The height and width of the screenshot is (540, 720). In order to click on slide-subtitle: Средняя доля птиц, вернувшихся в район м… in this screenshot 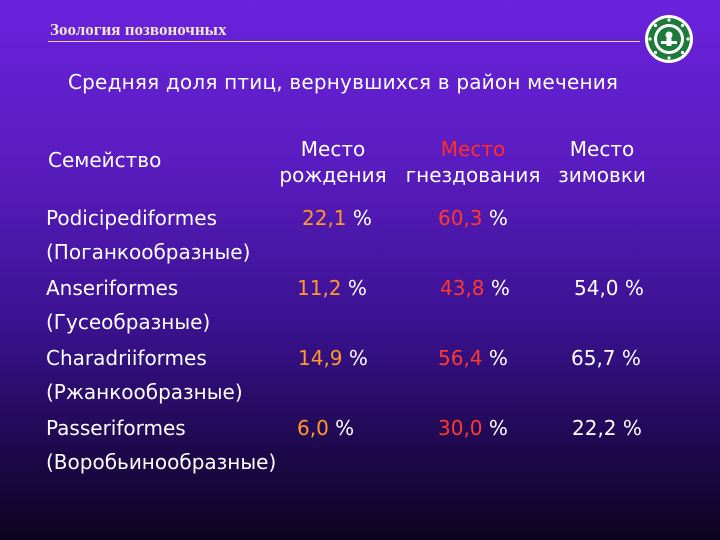, I will do `click(343, 82)`.